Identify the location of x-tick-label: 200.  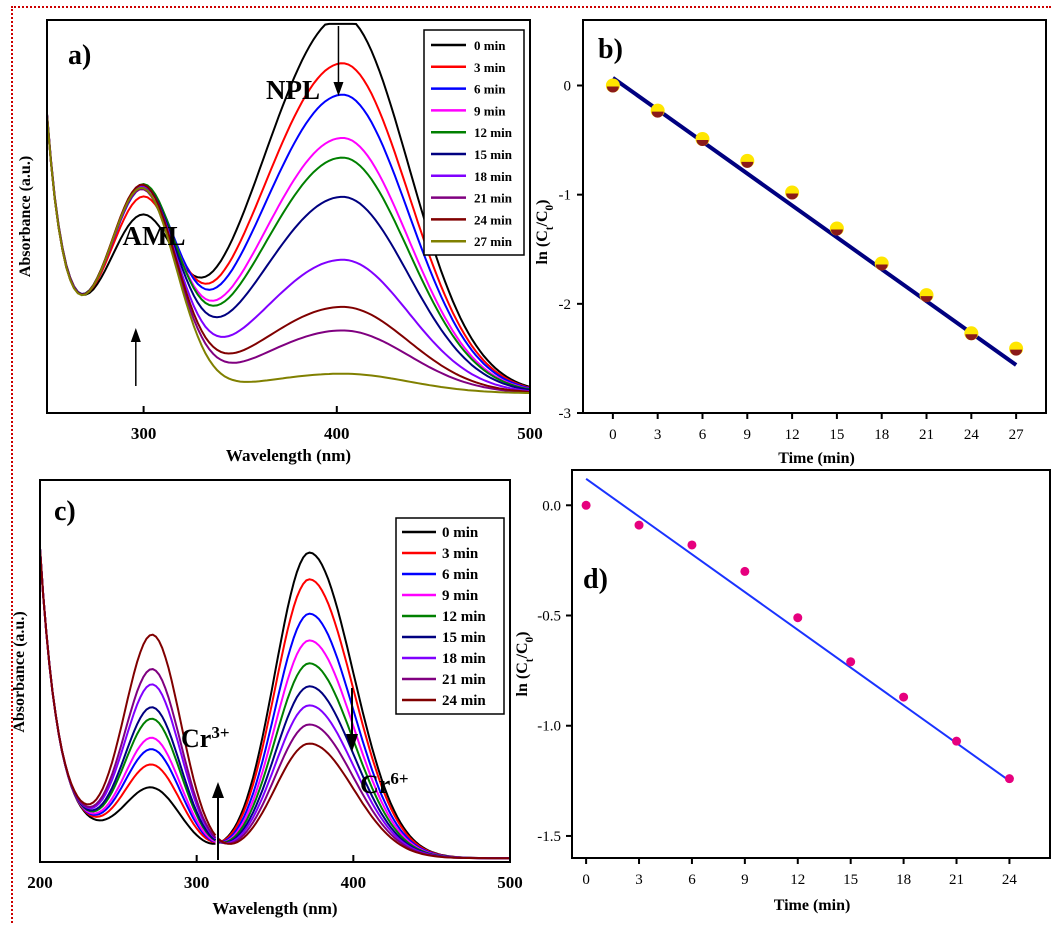
(40, 882).